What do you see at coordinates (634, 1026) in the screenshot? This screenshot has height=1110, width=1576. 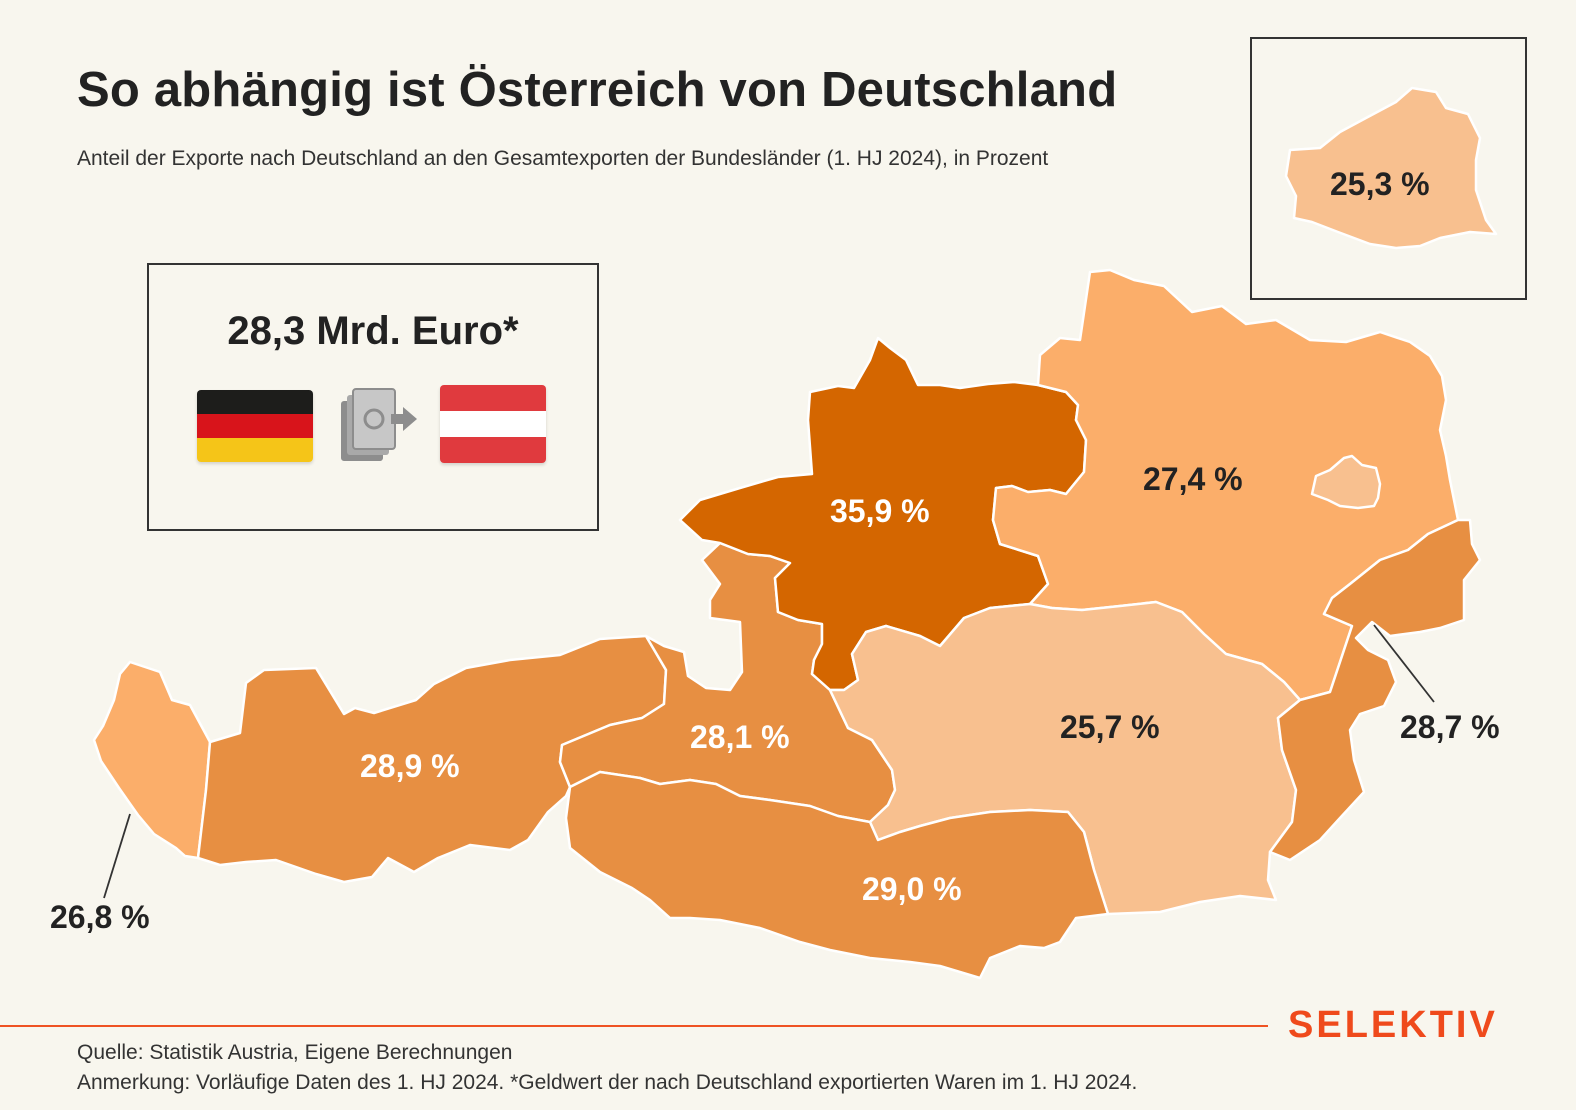 I see `footer-divider` at bounding box center [634, 1026].